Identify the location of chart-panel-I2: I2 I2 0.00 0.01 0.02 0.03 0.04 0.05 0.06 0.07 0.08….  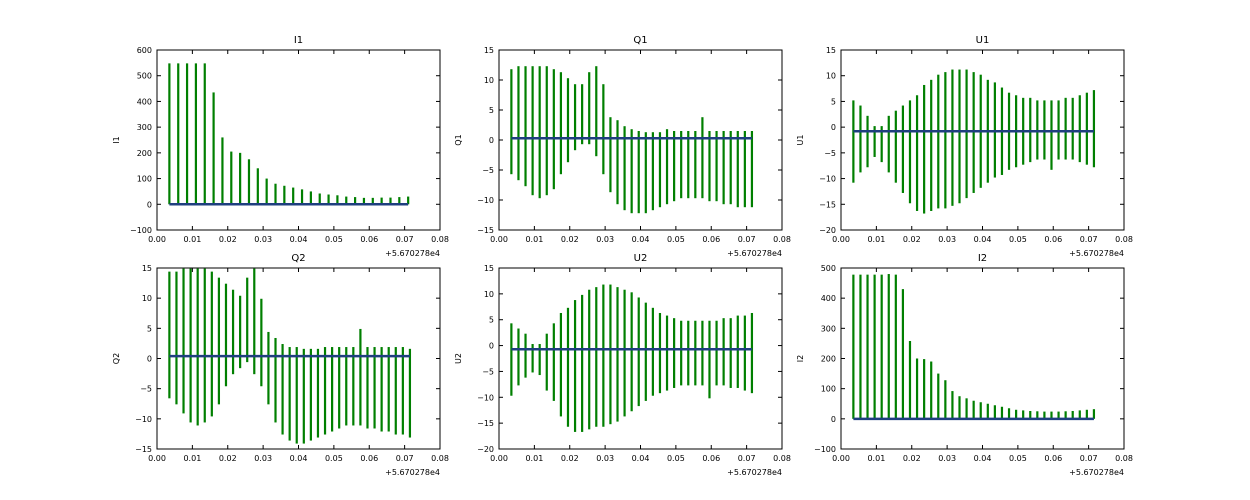
(964, 365).